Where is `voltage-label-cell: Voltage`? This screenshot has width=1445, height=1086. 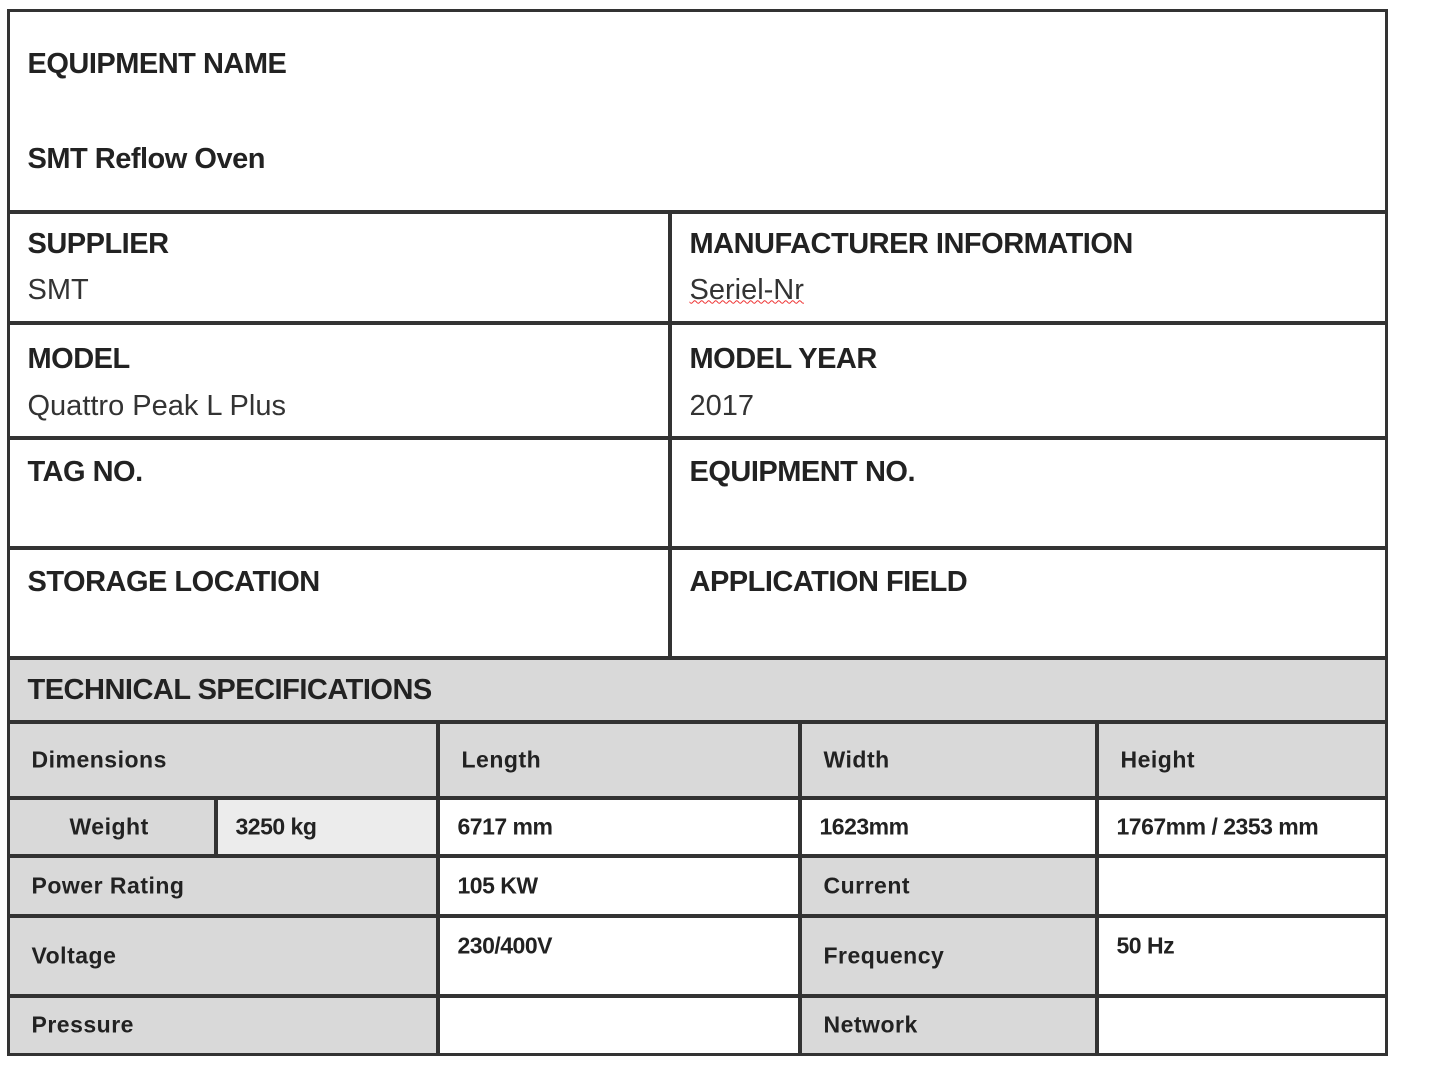 voltage-label-cell: Voltage is located at coordinates (222, 955).